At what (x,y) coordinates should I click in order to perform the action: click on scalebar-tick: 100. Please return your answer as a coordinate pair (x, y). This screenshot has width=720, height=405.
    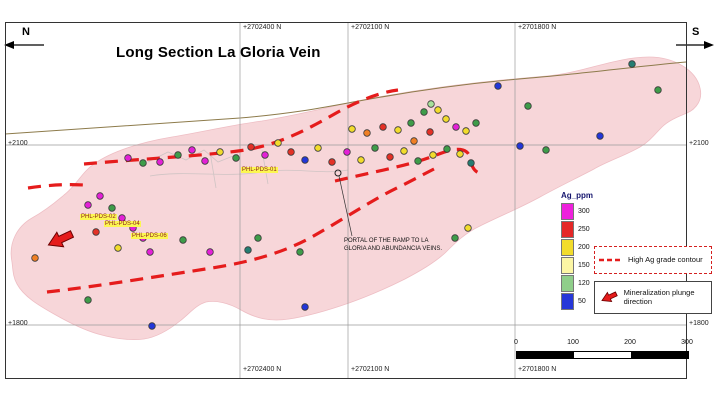
    Looking at the image, I should click on (573, 342).